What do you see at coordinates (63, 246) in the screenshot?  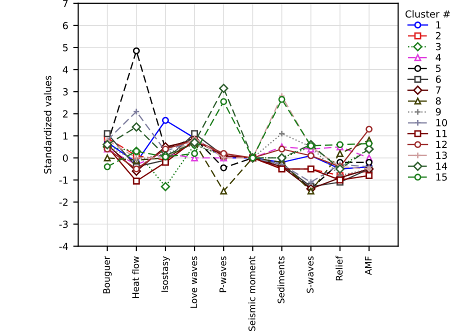 I see `y-tick-label: -4` at bounding box center [63, 246].